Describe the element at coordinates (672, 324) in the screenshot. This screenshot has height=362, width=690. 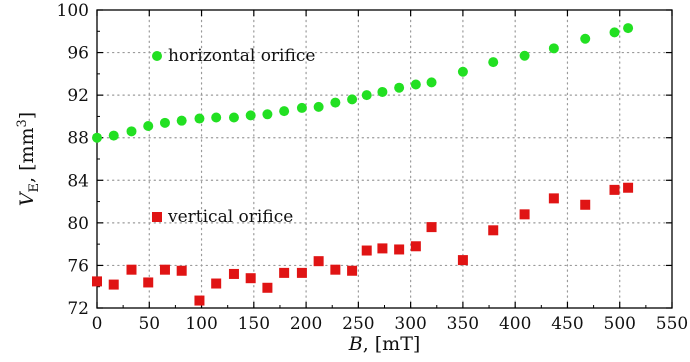
I see `x-tick-label: 550` at that location.